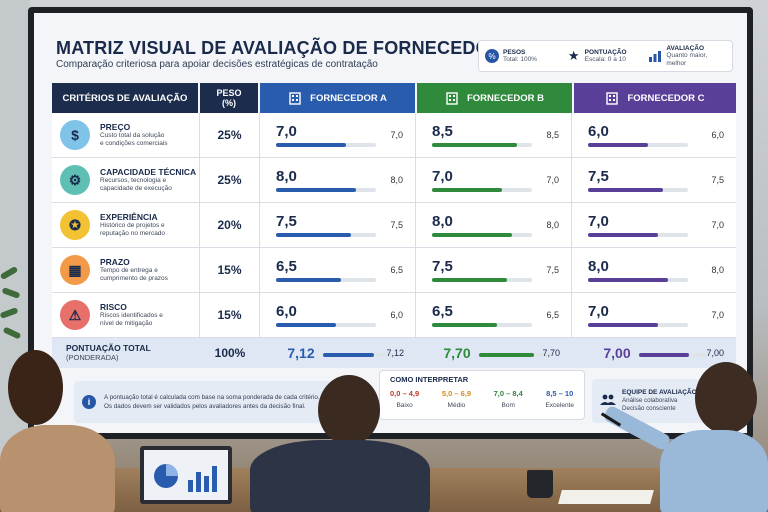  What do you see at coordinates (75, 315) in the screenshot?
I see `warning-icon: ⚠` at bounding box center [75, 315].